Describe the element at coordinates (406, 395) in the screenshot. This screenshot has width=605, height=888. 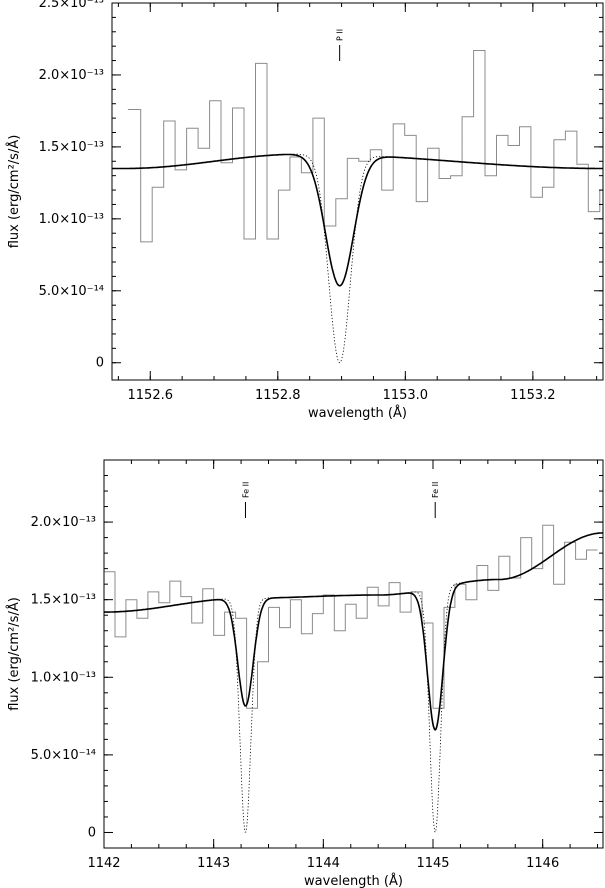
I see `x-tick-label: 1153.0` at that location.